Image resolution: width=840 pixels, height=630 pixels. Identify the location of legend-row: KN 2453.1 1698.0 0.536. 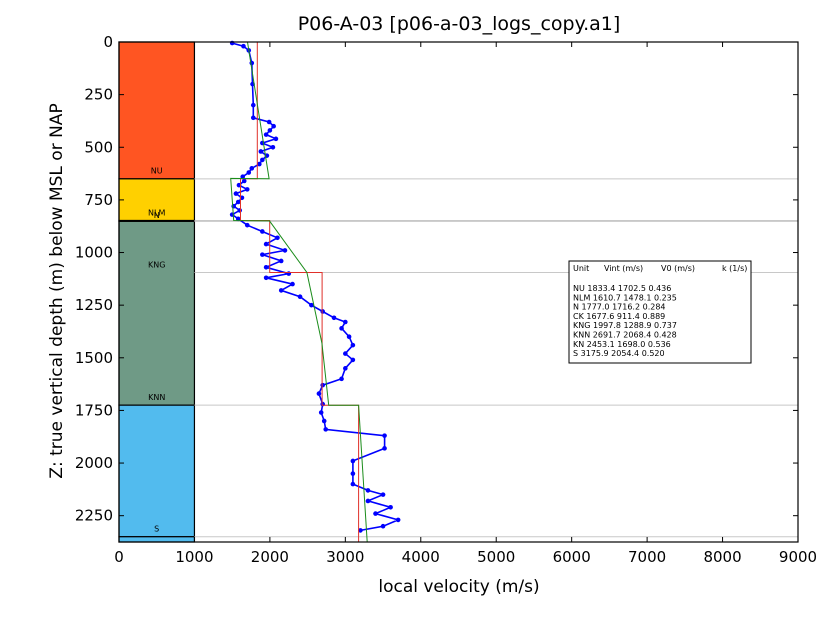
(622, 344).